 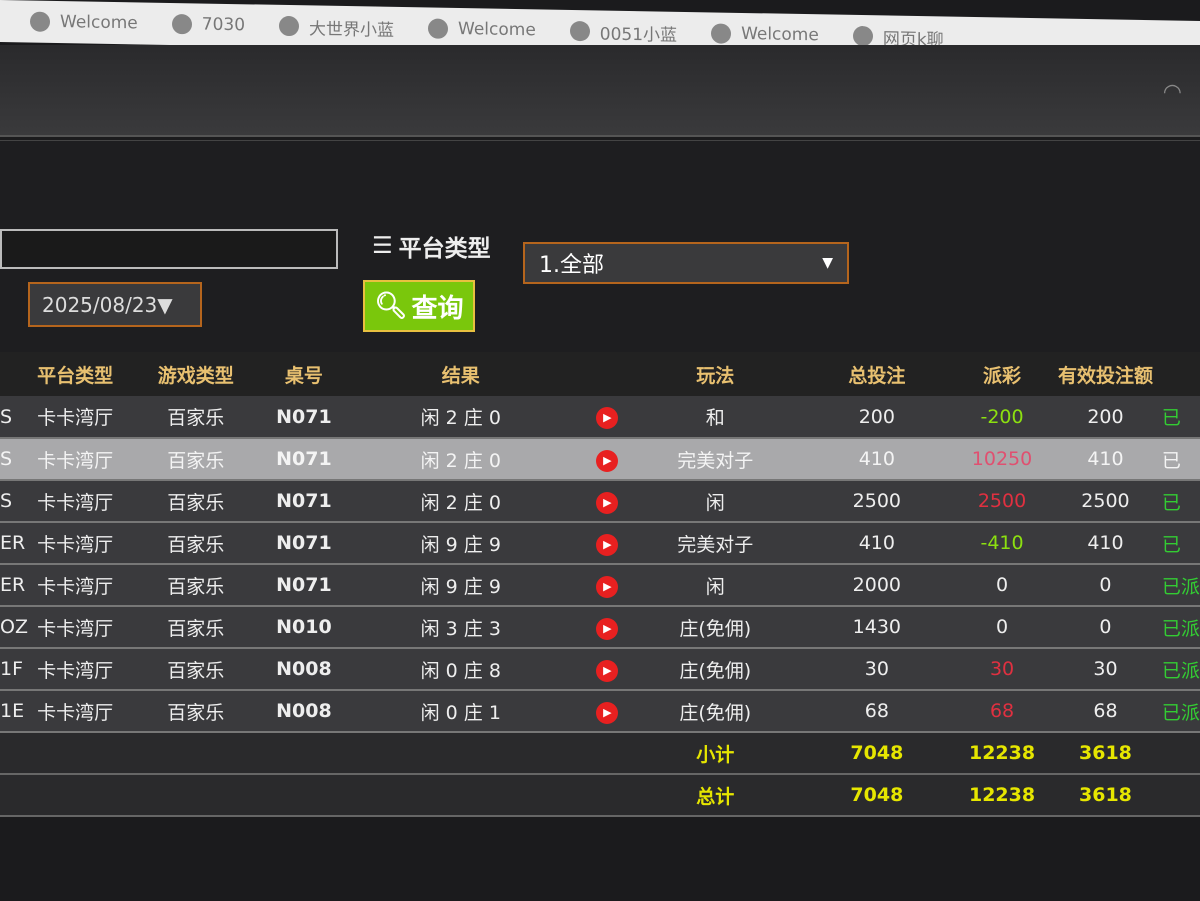 I want to click on date-picker: 2025/08/23 ▼, so click(x=115, y=304).